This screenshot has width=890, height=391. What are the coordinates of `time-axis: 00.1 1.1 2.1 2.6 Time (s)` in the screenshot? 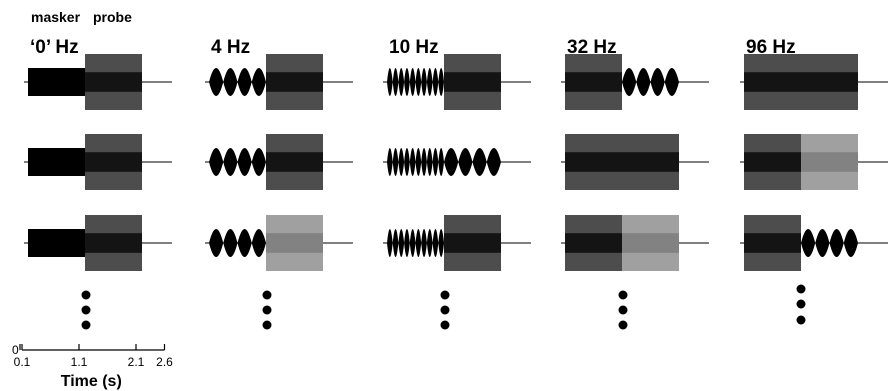 It's located at (92, 366).